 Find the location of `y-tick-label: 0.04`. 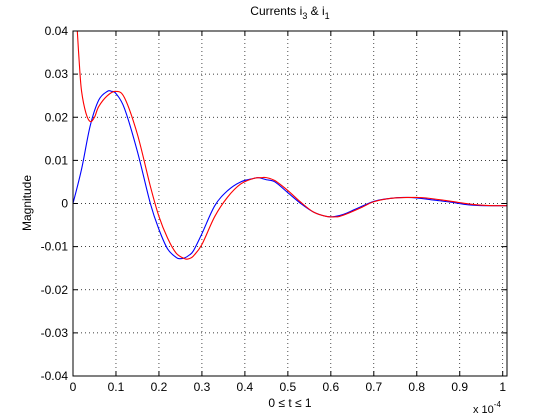

y-tick-label: 0.04 is located at coordinates (57, 31).